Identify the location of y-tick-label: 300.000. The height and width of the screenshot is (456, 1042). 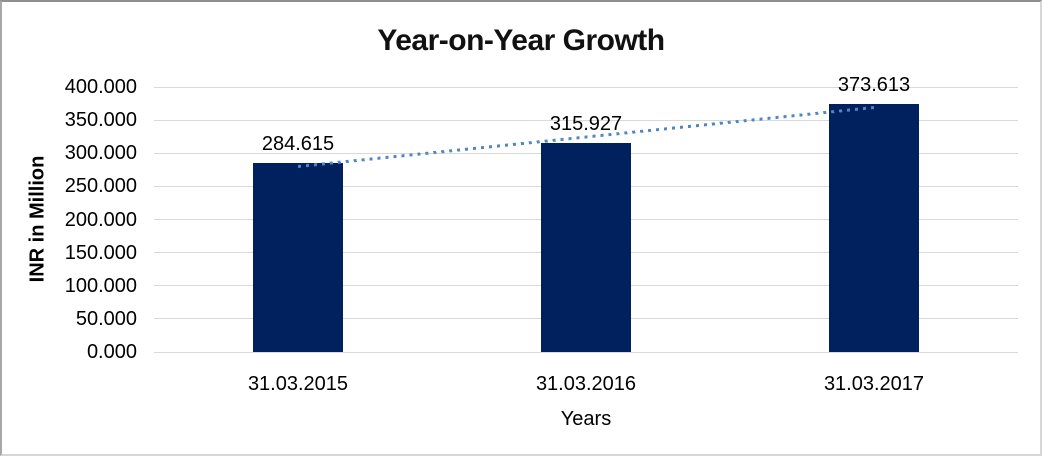
(100, 153).